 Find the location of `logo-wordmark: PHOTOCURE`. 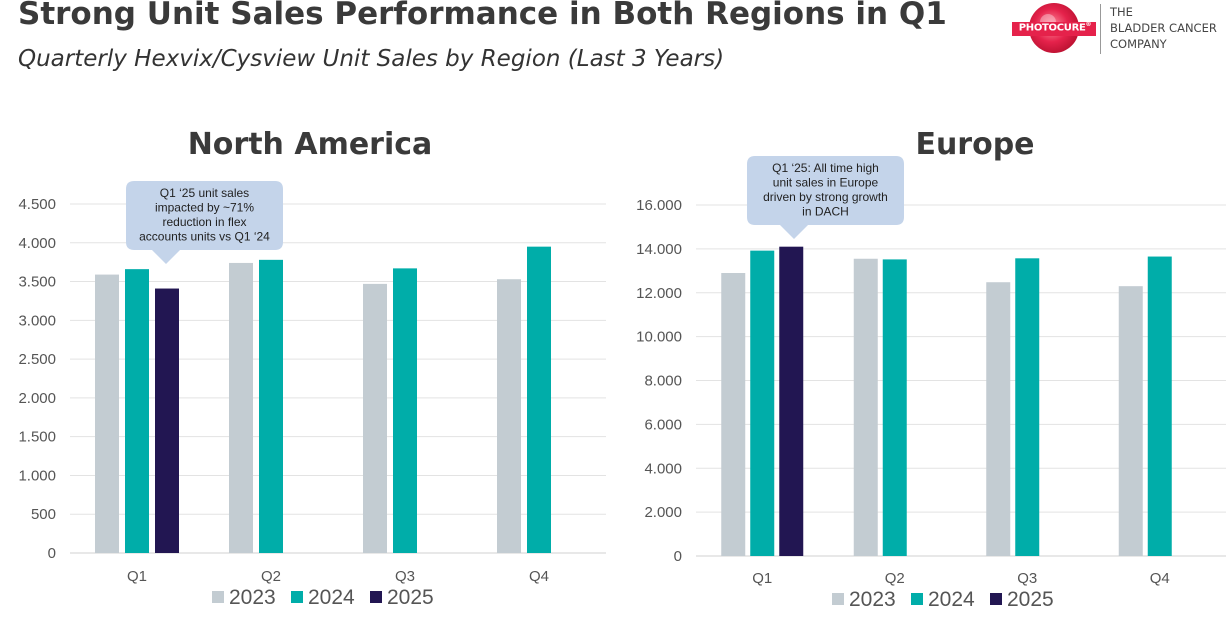

logo-wordmark: PHOTOCURE is located at coordinates (1052, 28).